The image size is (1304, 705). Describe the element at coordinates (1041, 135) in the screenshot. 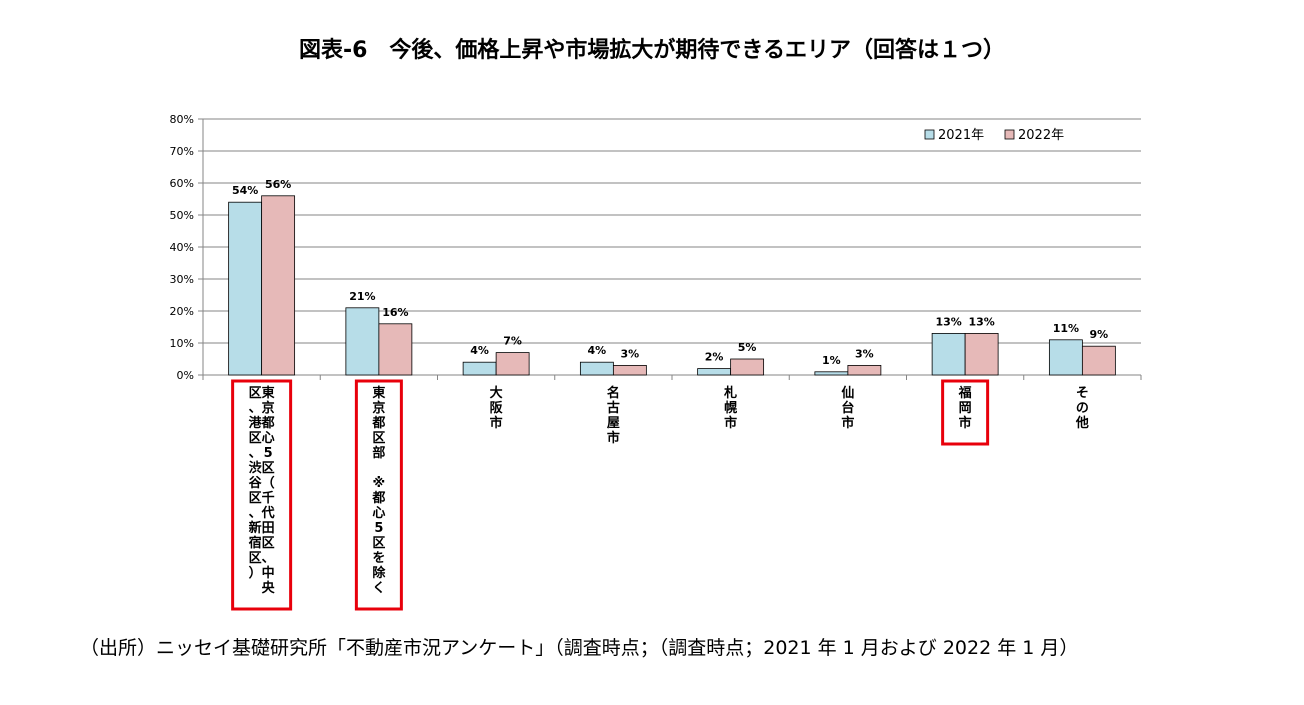

I see `legend-label: 2022年` at that location.